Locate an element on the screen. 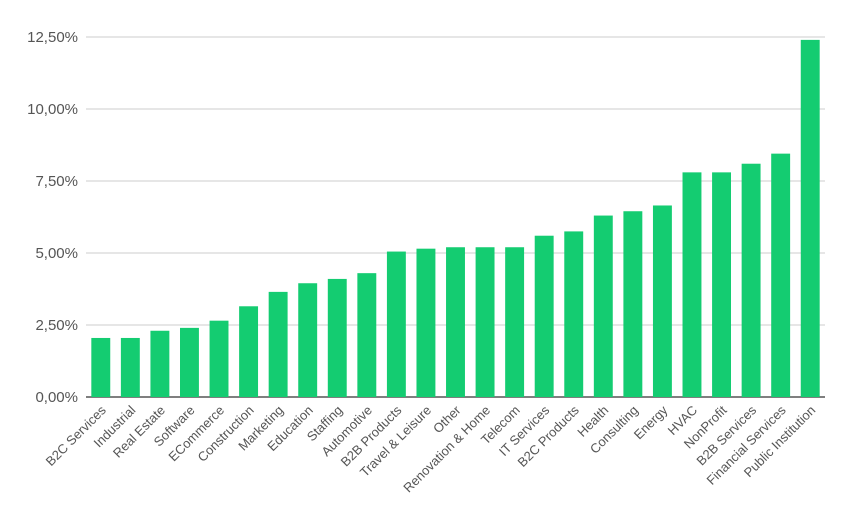 The width and height of the screenshot is (850, 526). y-tick-label: 5,00% is located at coordinates (56, 253).